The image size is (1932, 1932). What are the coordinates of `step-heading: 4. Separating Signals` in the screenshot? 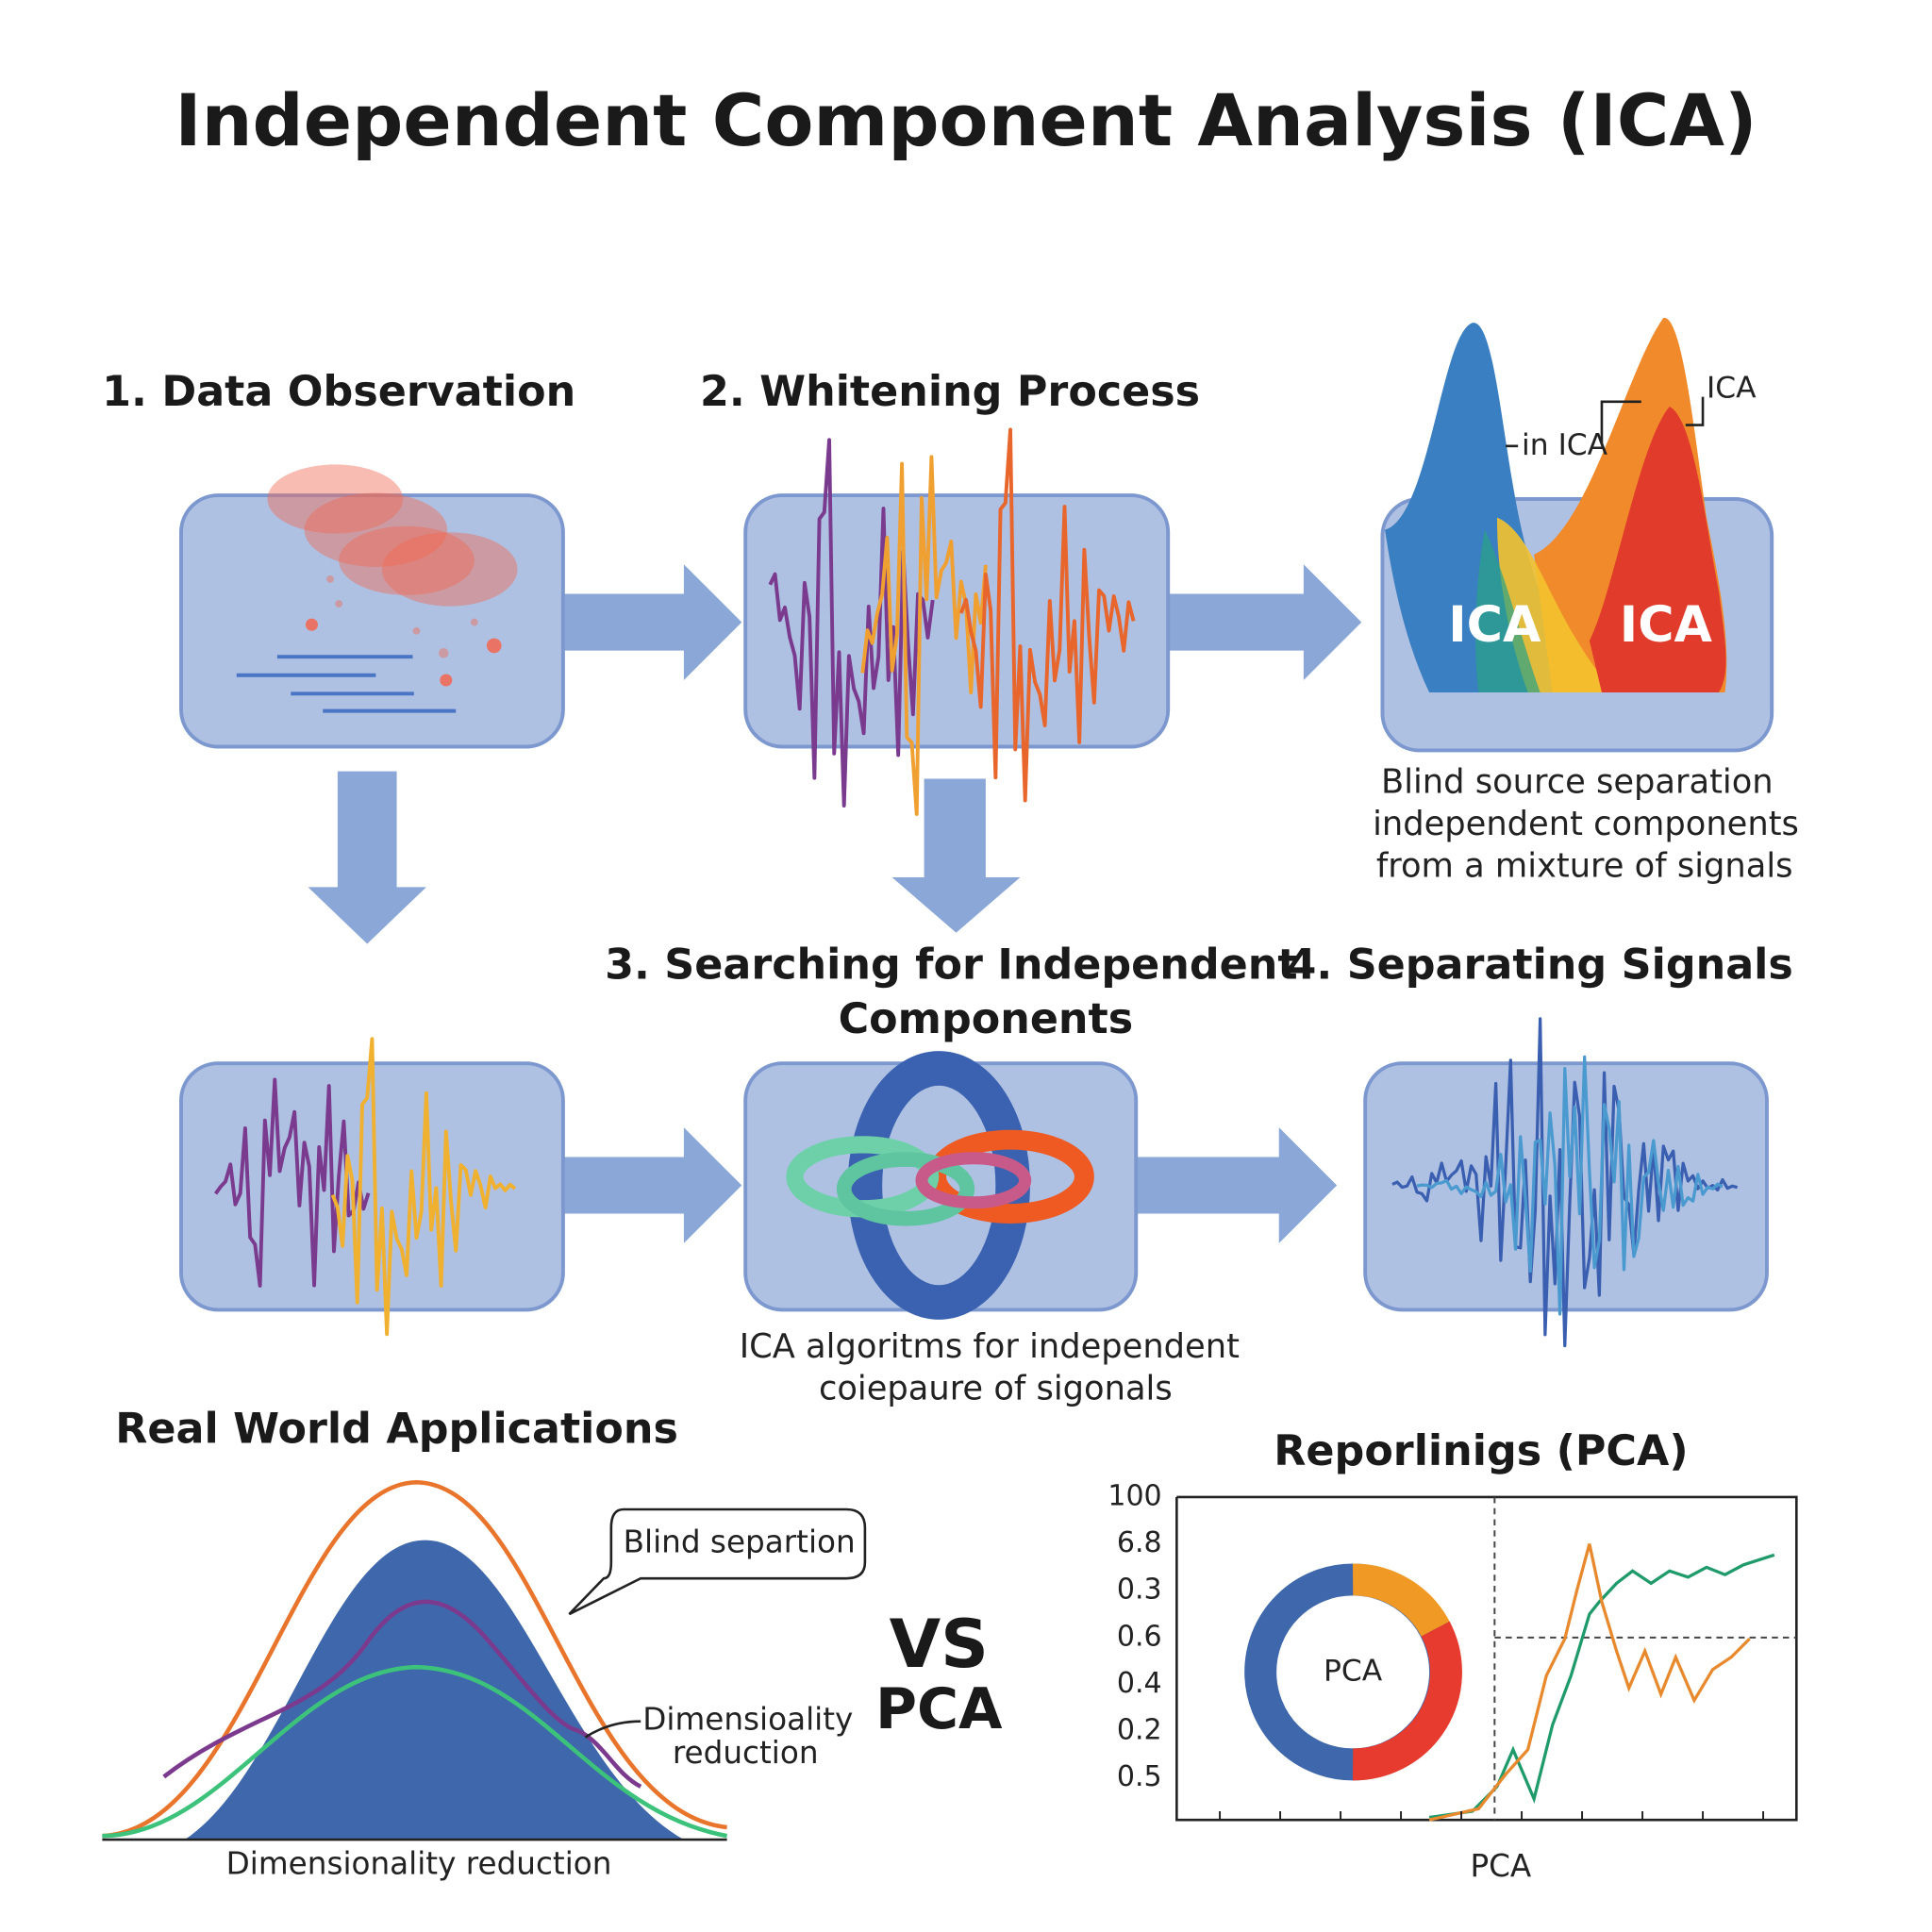 It's located at (1540, 965).